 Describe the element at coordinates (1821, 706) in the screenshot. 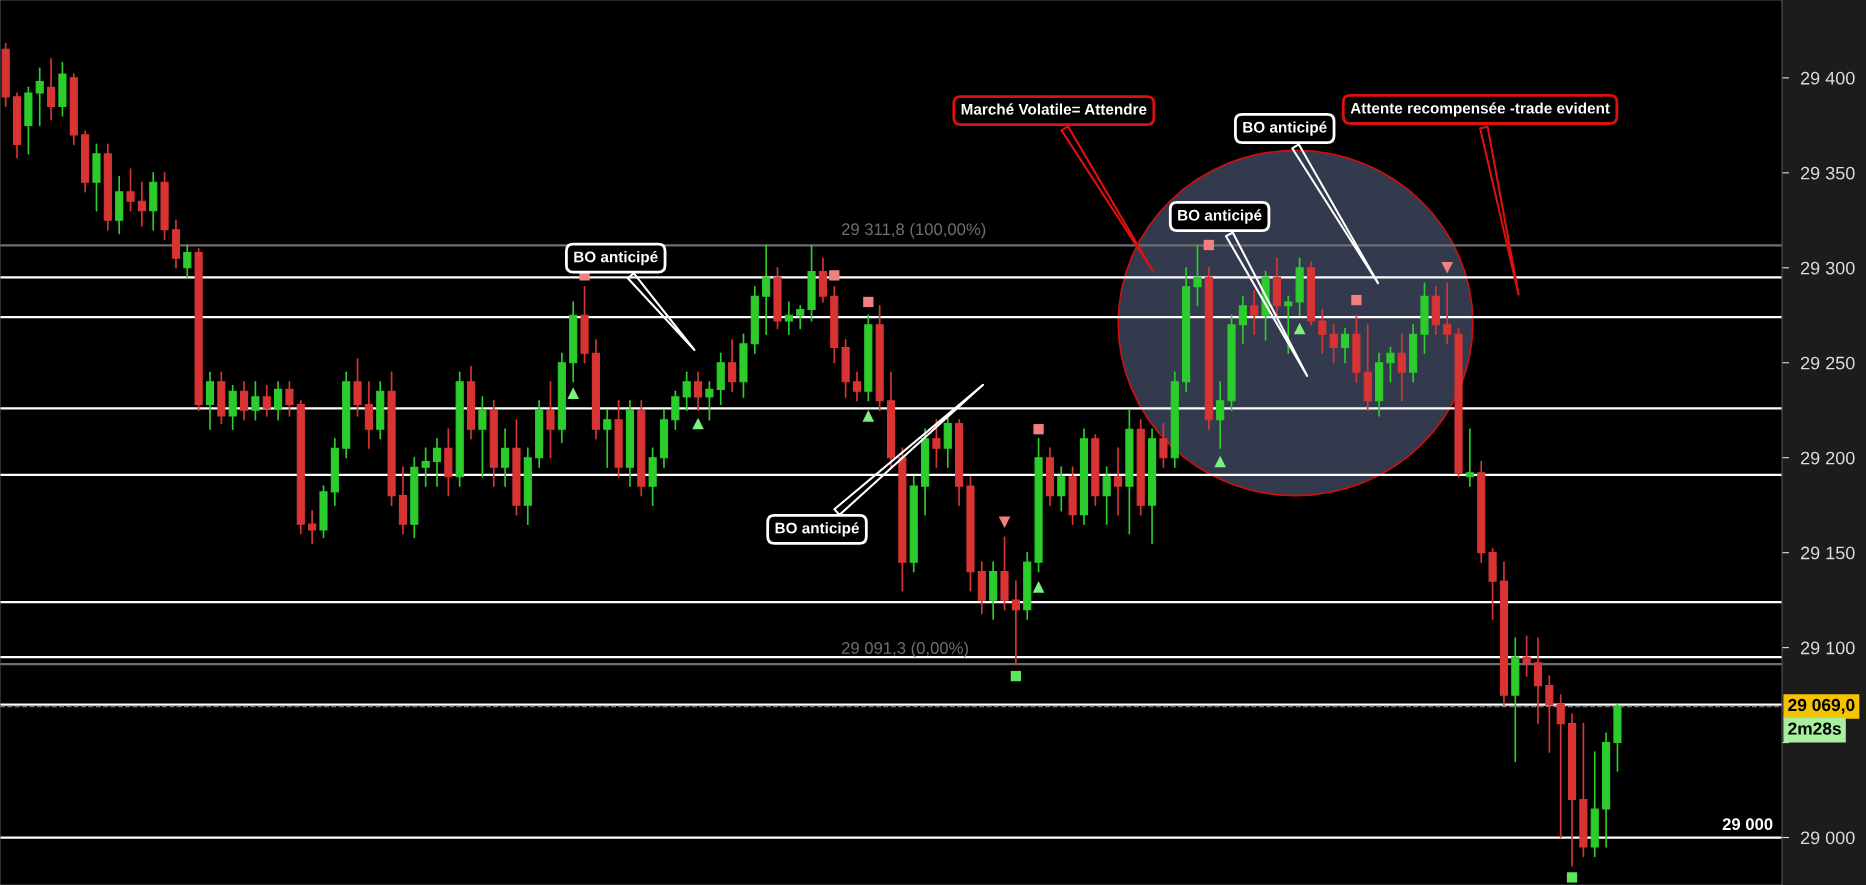

I see `ref-line-label: 29 069,0` at that location.